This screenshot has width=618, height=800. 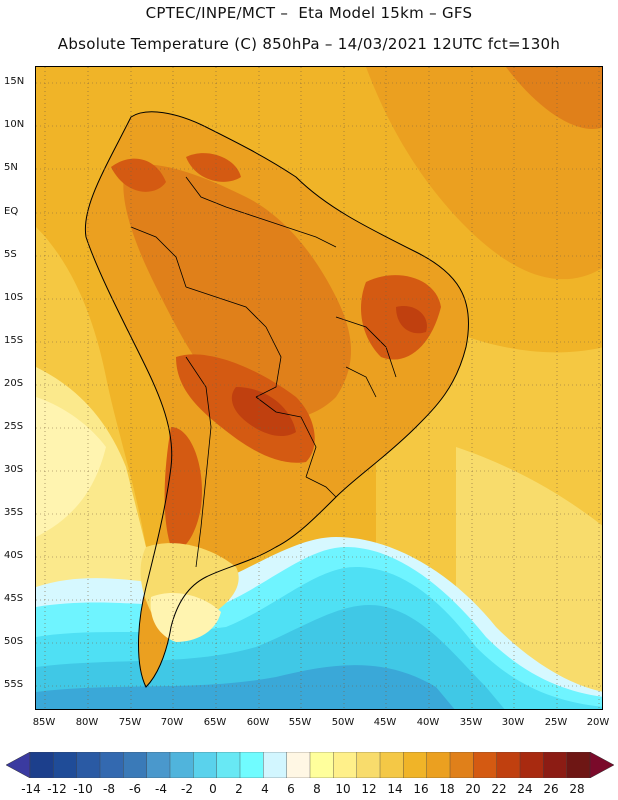 I want to click on legend-label: 2, so click(x=239, y=789).